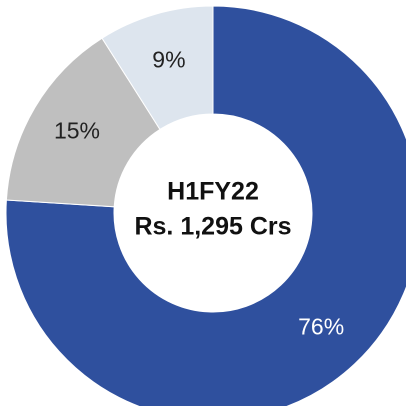 This screenshot has width=406, height=406. I want to click on donut-slice, so click(157, 68).